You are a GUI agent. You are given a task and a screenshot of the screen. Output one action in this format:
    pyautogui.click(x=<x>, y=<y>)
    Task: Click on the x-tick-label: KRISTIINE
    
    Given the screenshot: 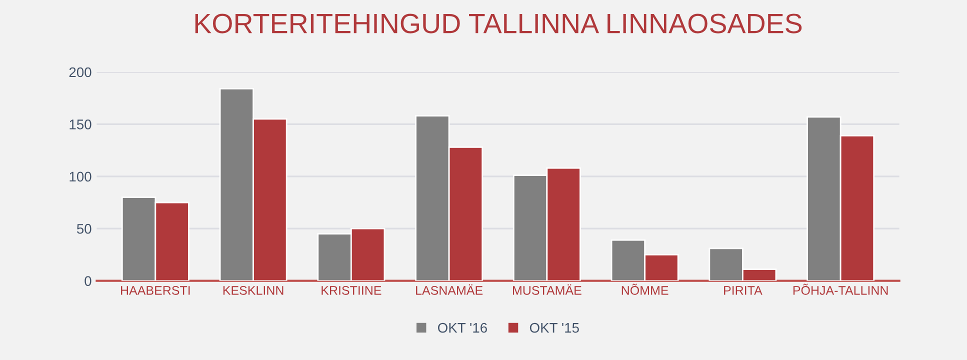 What is the action you would take?
    pyautogui.click(x=352, y=290)
    